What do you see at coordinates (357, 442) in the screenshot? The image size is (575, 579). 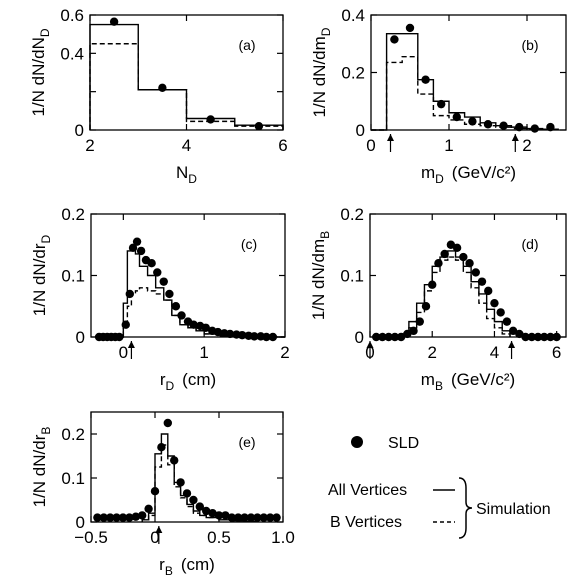 I see `legend-sld-marker` at bounding box center [357, 442].